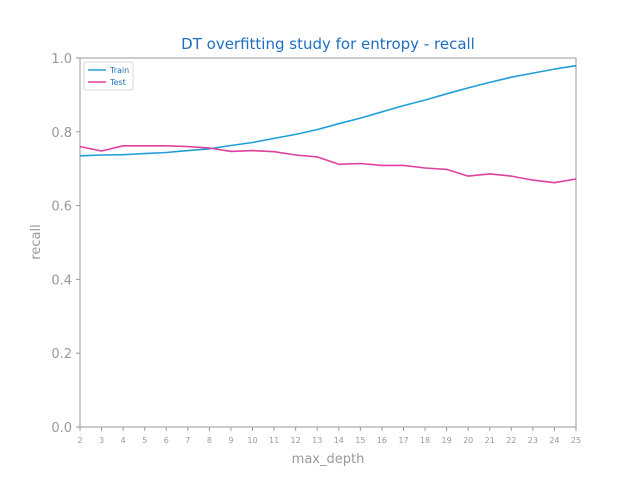  Describe the element at coordinates (576, 440) in the screenshot. I see `x-tick-label: 25` at that location.